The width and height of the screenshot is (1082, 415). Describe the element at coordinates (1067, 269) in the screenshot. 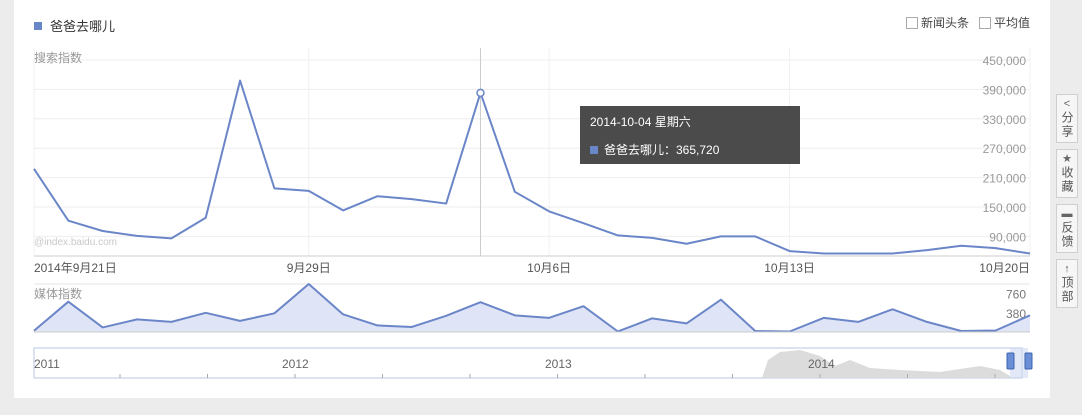

I see `arrow-up-icon: ↑` at that location.